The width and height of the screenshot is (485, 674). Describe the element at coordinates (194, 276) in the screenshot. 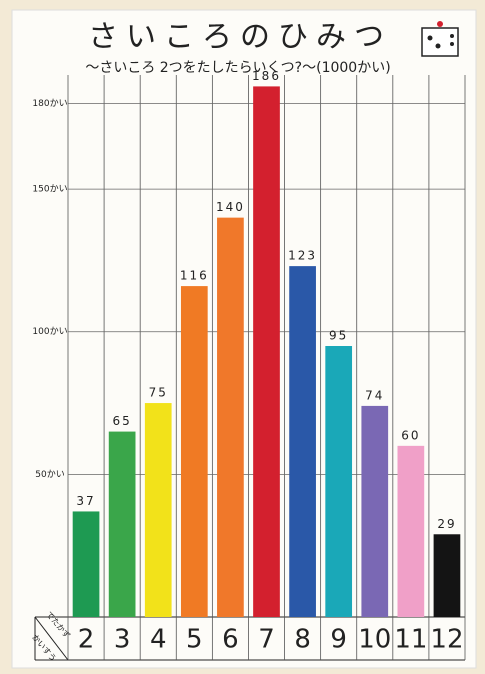

I see `value-label: 116` at that location.